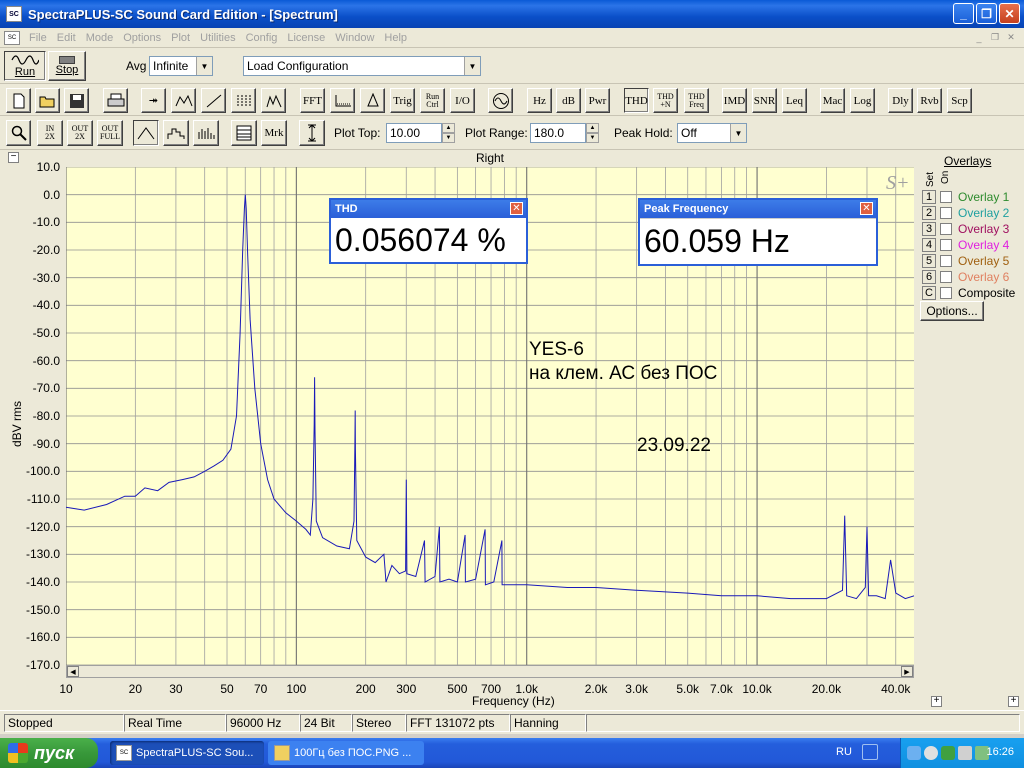 Image resolution: width=1024 pixels, height=768 pixels. I want to click on restore-button: ❐, so click(986, 13).